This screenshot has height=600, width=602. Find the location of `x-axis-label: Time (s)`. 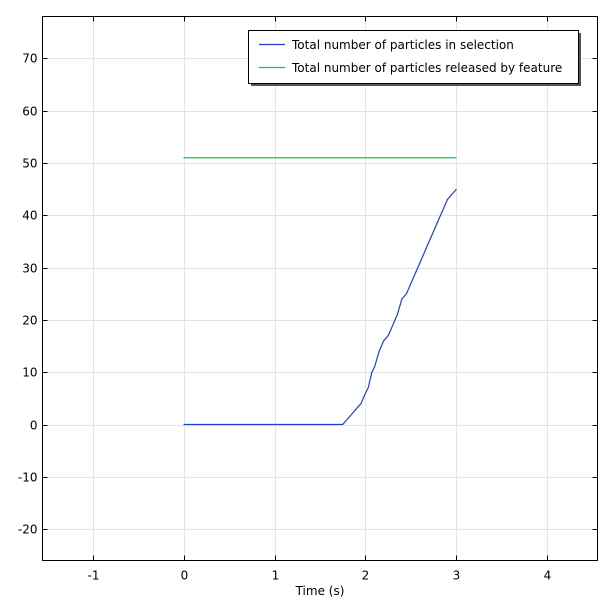

x-axis-label: Time (s) is located at coordinates (320, 591).